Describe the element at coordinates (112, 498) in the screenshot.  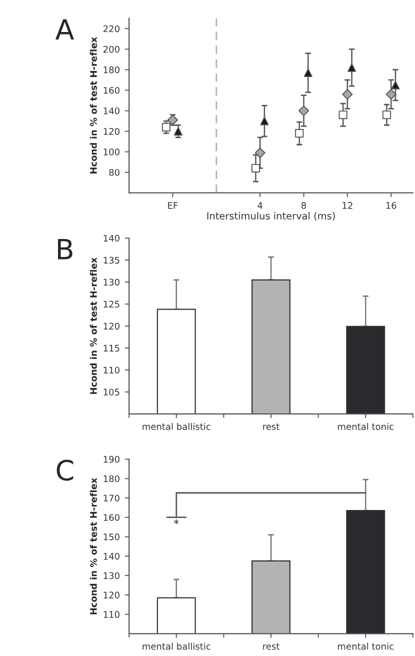
I see `y-tick-label: 170` at that location.